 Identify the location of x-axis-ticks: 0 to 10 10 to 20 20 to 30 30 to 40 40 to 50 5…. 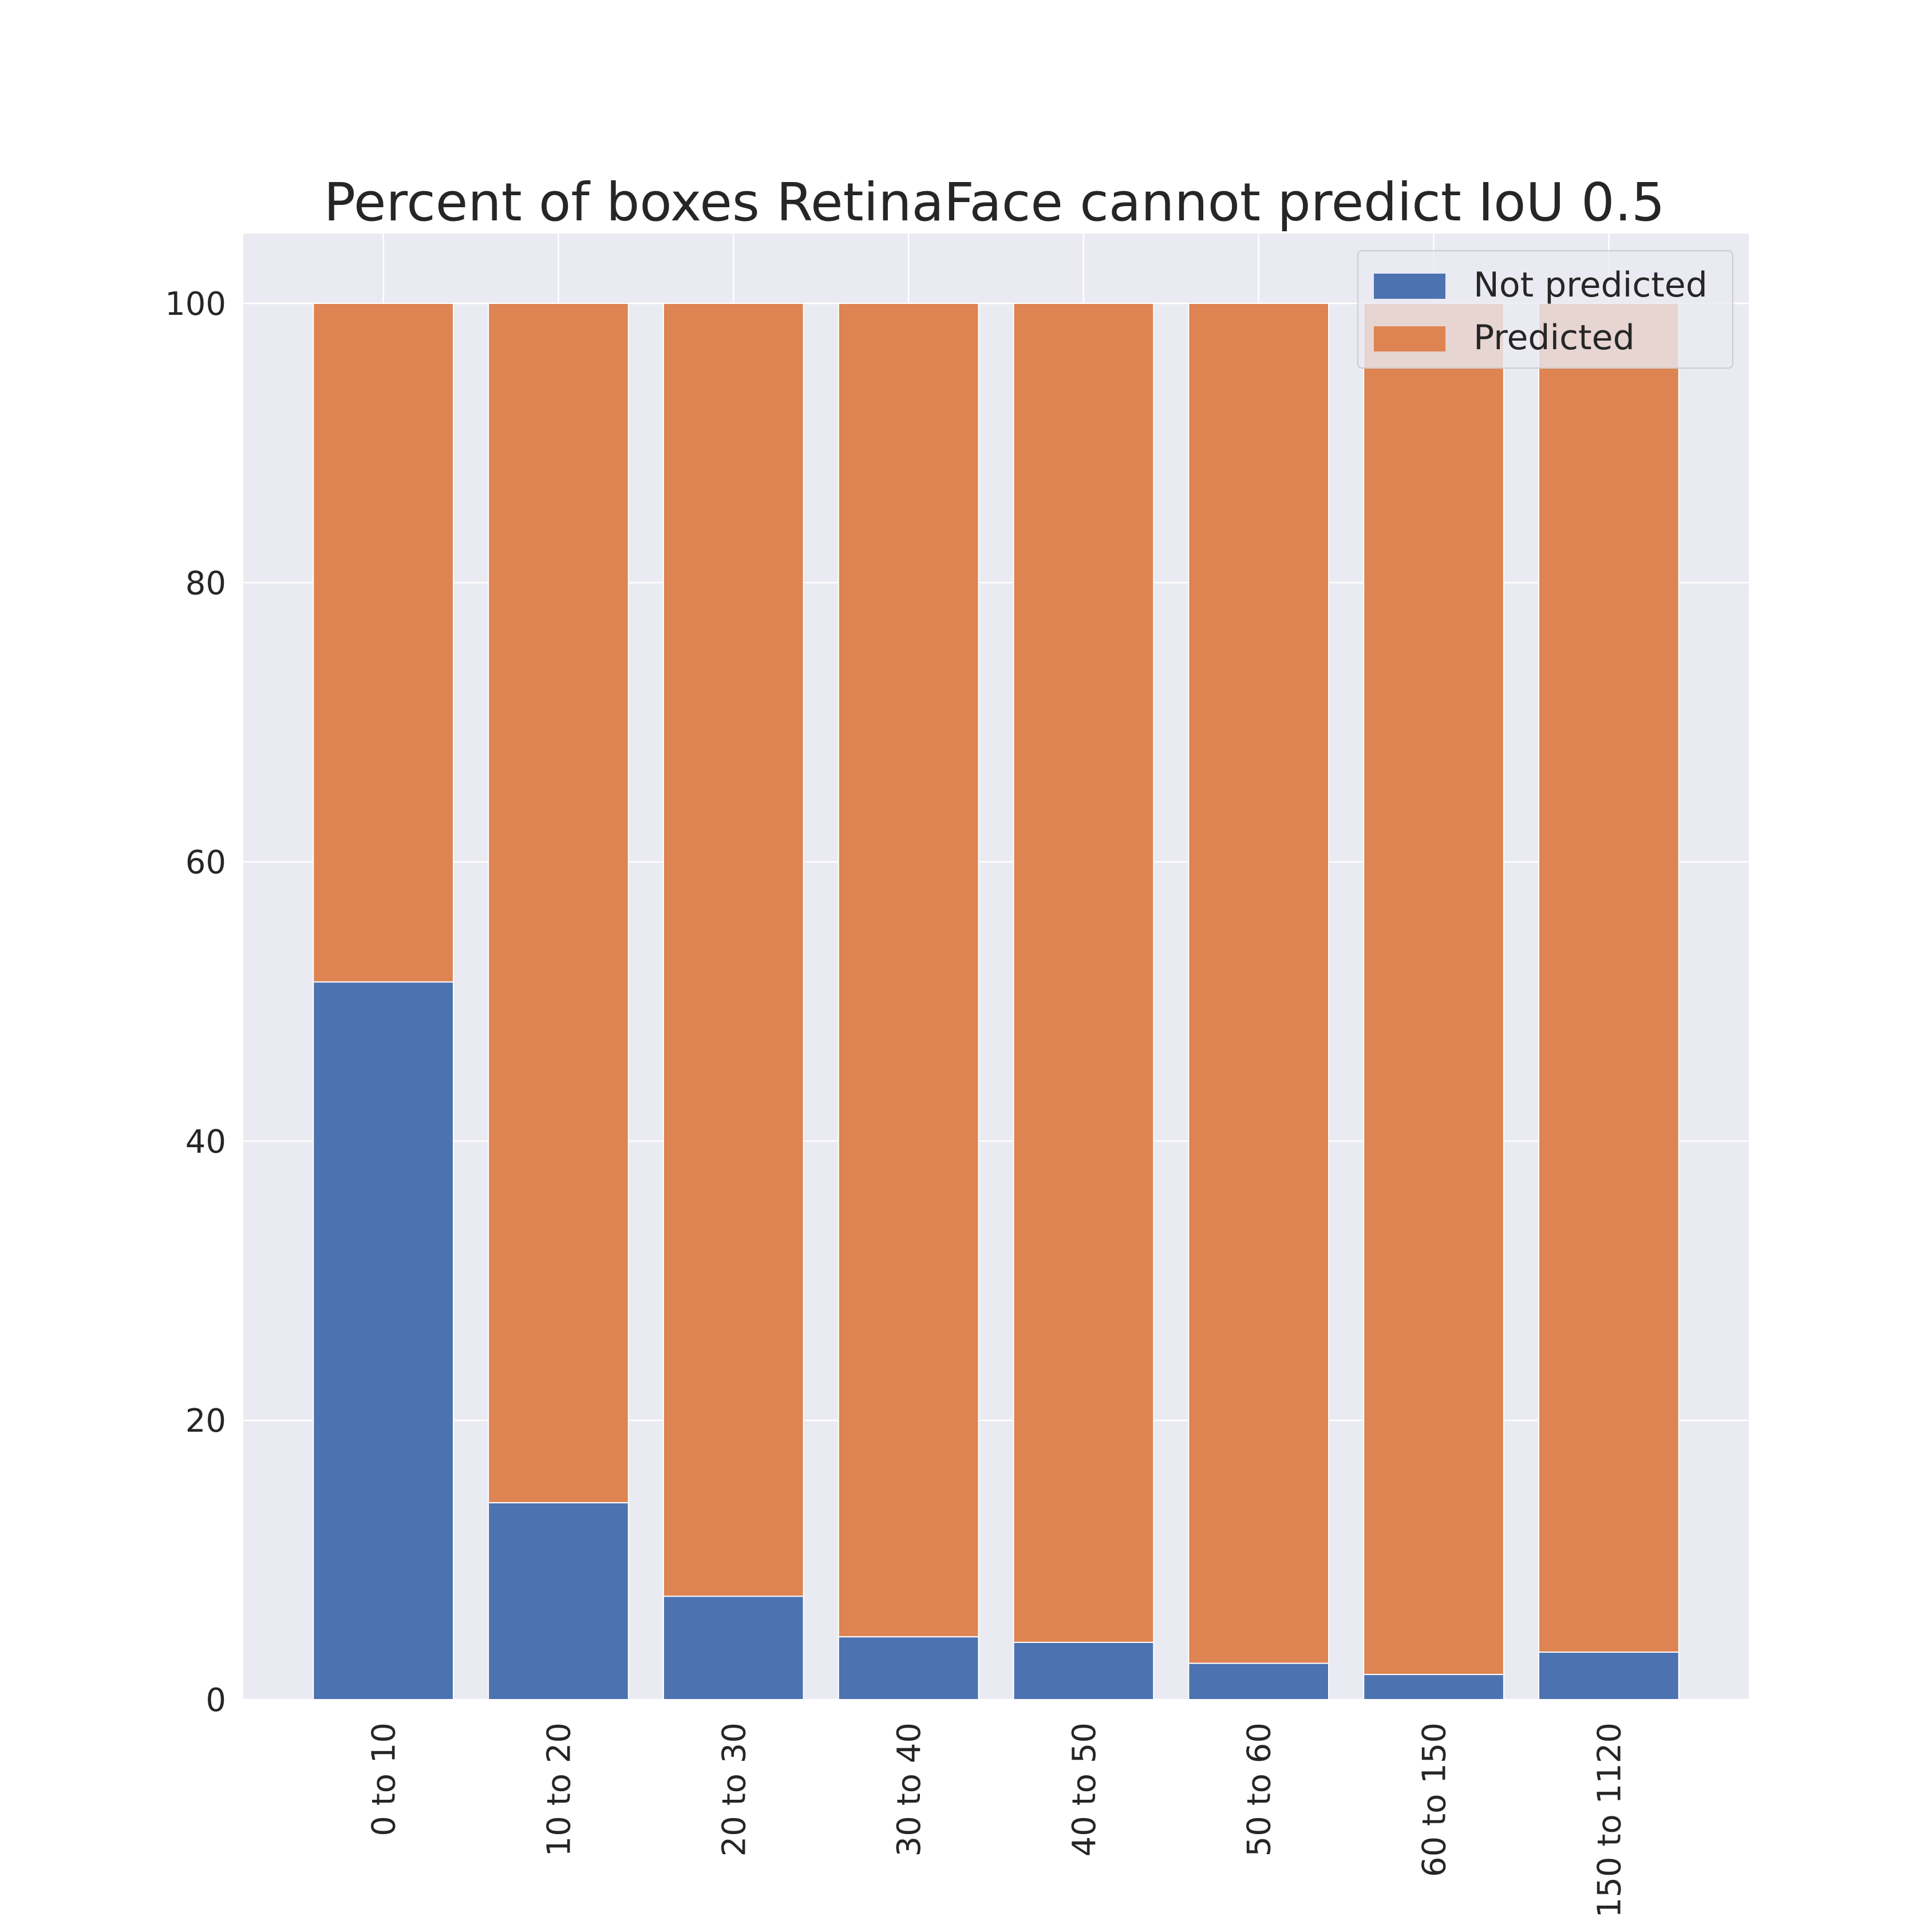
(997, 1820).